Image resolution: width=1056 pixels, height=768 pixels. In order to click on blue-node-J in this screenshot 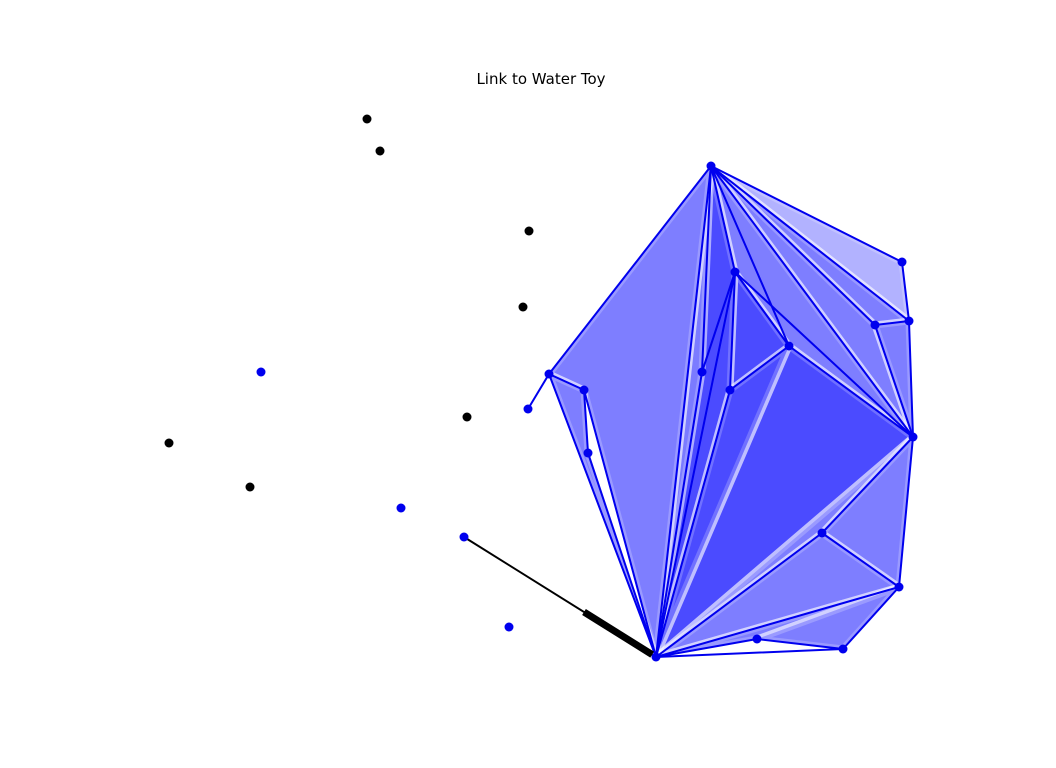, I will do `click(822, 533)`.